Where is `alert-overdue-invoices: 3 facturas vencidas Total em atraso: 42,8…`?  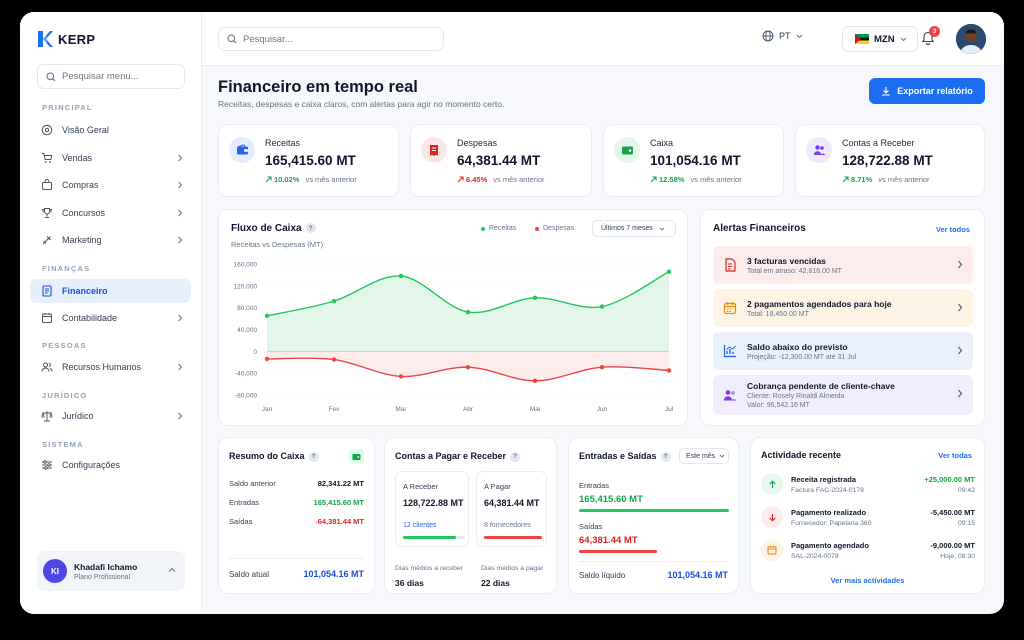 alert-overdue-invoices: 3 facturas vencidas Total em atraso: 42,8… is located at coordinates (843, 265).